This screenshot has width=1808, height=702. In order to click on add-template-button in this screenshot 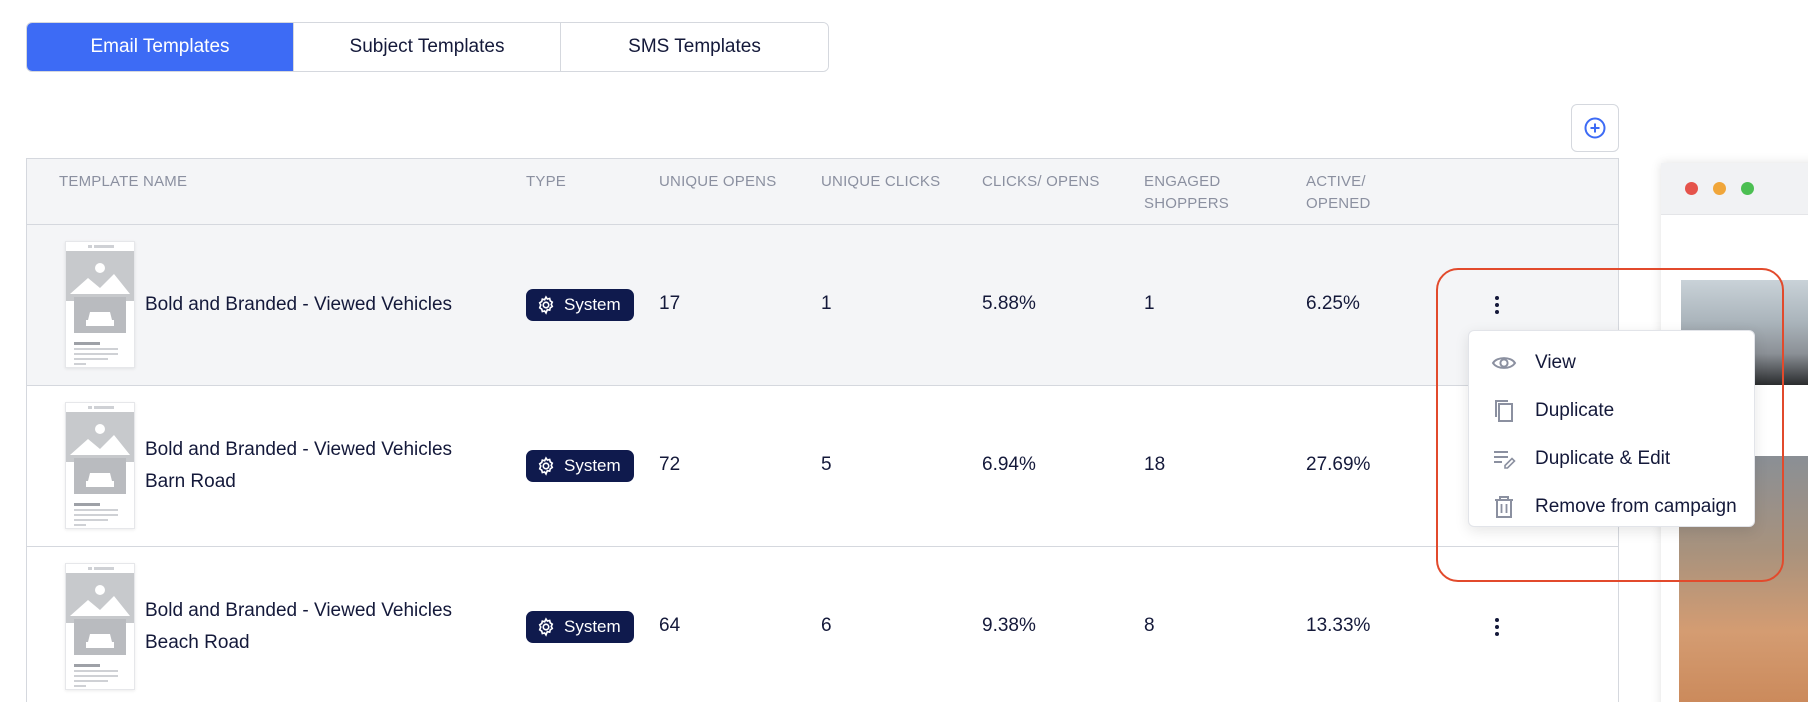, I will do `click(1595, 128)`.